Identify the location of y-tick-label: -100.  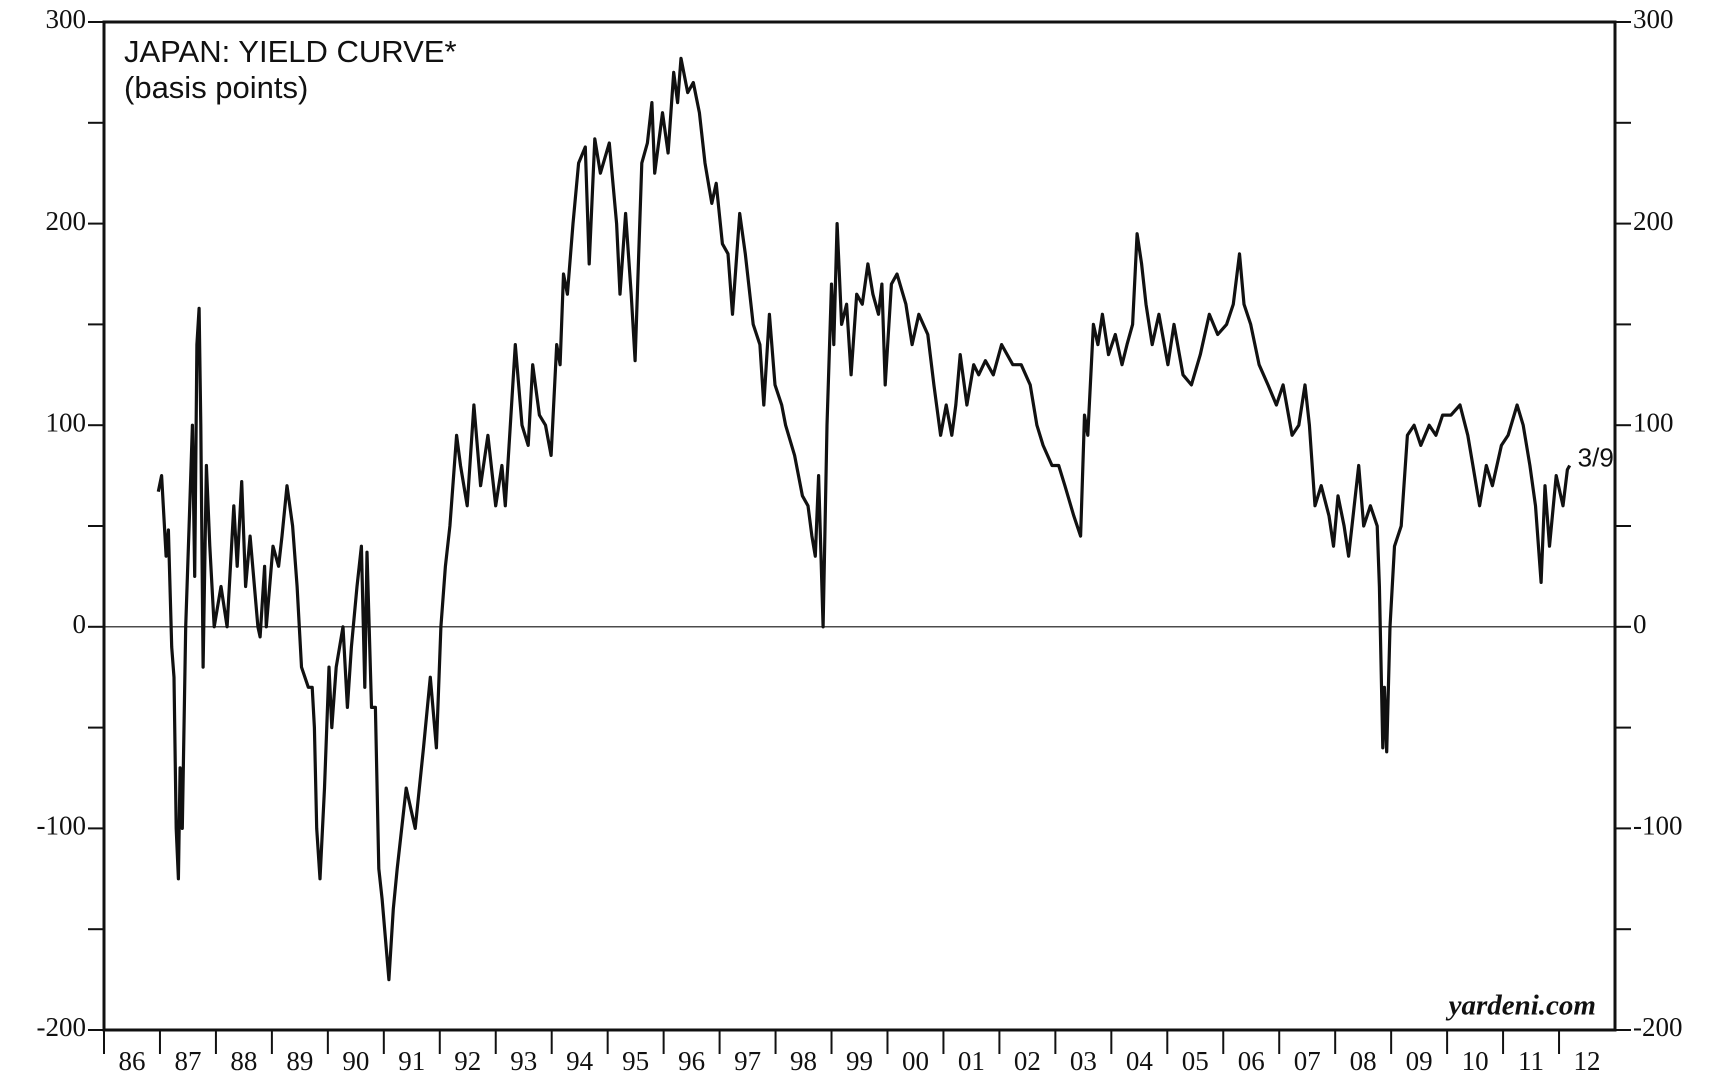
(62, 826).